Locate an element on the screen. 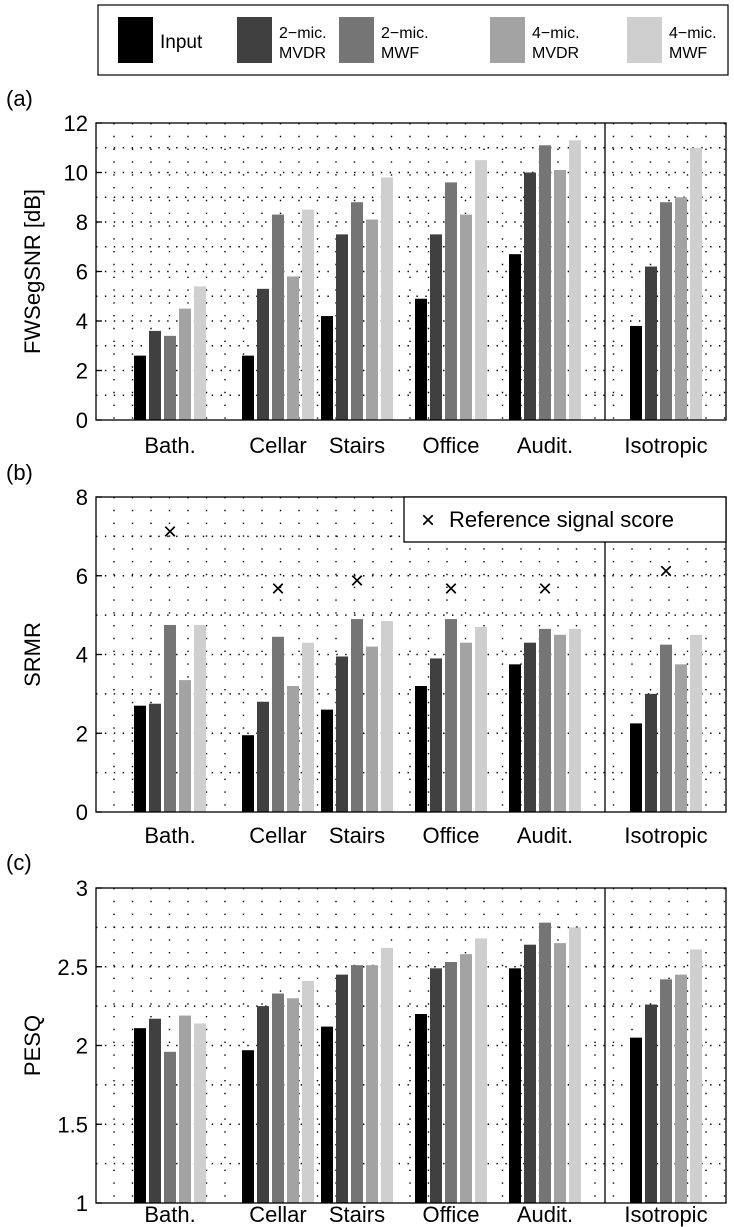 The width and height of the screenshot is (734, 1227). y-tick-label: 3 is located at coordinates (82, 888).